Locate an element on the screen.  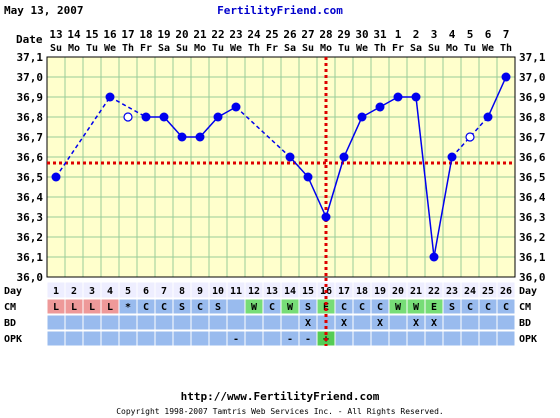
day-row-cell-value: 8 is located at coordinates (182, 291).